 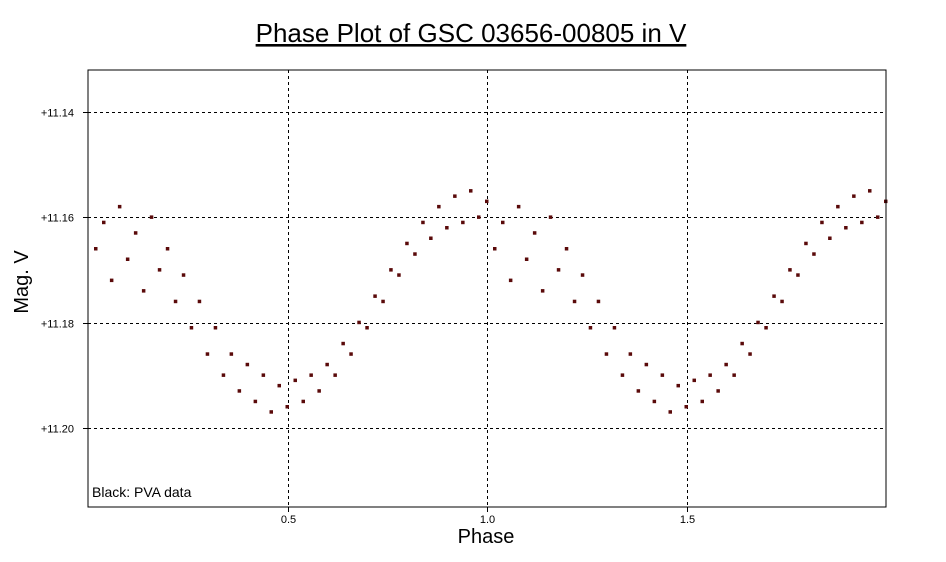 What do you see at coordinates (64, 272) in the screenshot?
I see `y-axis-ticks: +11.14 +11.16 +11.18 +11.20` at bounding box center [64, 272].